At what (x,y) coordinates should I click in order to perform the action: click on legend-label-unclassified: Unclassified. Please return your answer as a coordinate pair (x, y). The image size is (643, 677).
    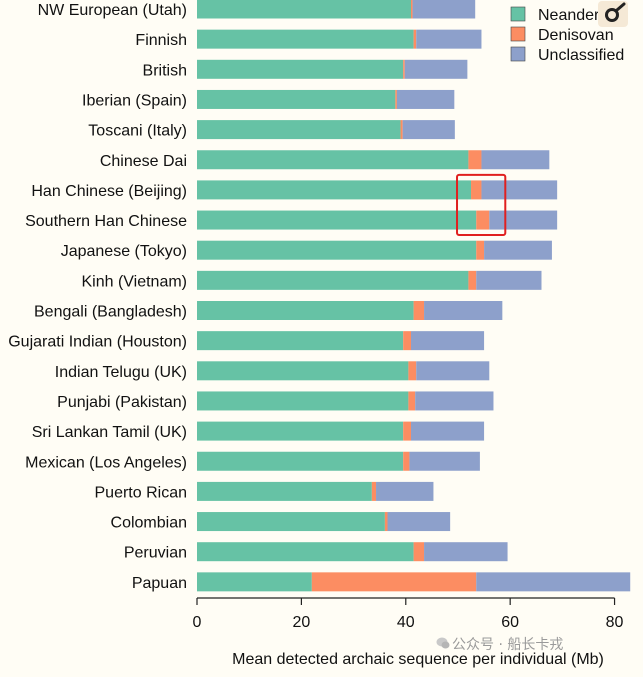
    Looking at the image, I should click on (581, 55).